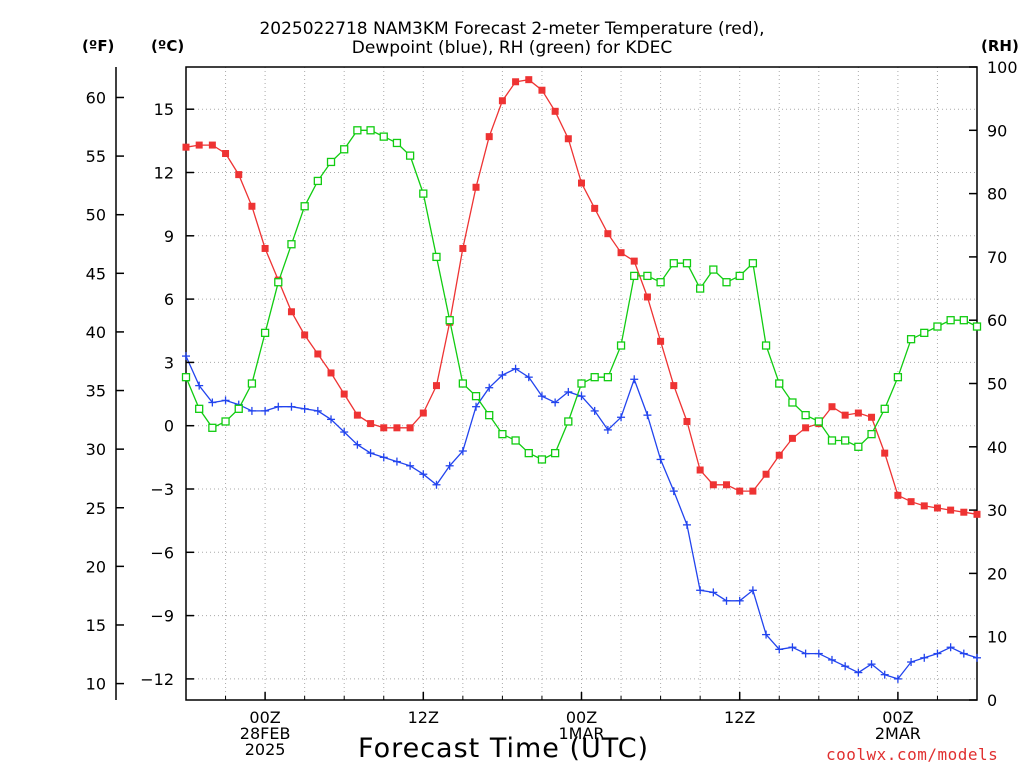 Image resolution: width=1024 pixels, height=768 pixels. What do you see at coordinates (157, 679) in the screenshot?
I see `c-tick-label: −12` at bounding box center [157, 679].